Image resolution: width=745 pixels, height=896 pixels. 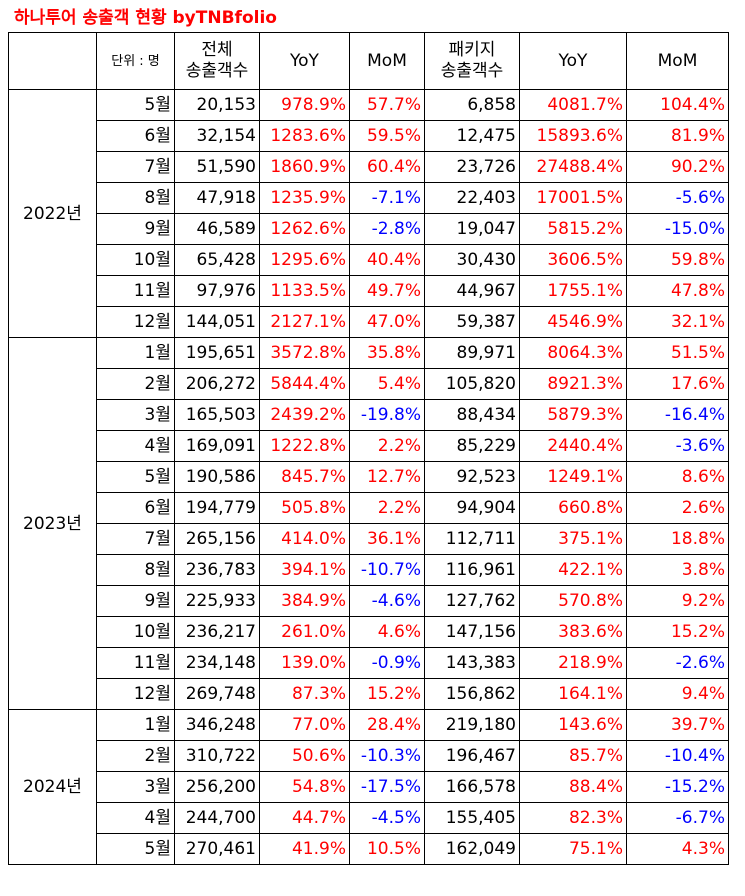 I want to click on total-travelers-cell: 65,428, so click(x=217, y=260).